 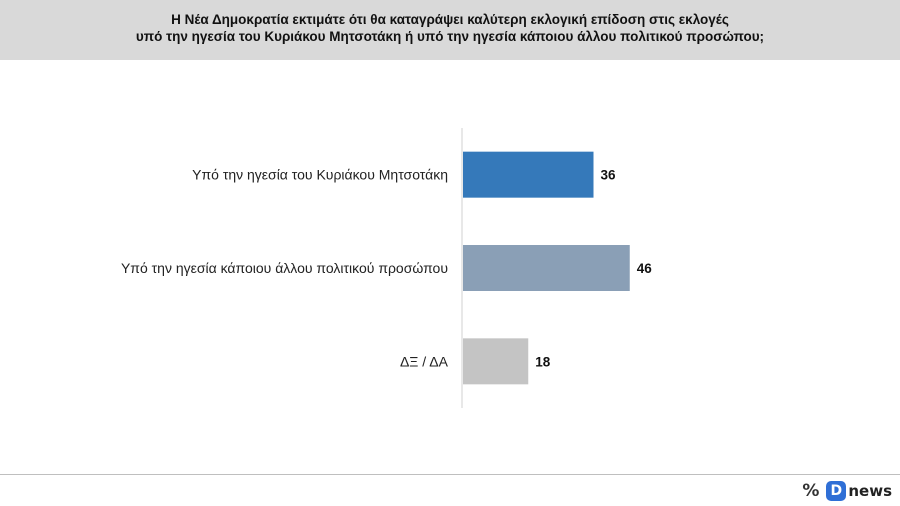 What do you see at coordinates (609, 175) in the screenshot?
I see `value-label-1: 36` at bounding box center [609, 175].